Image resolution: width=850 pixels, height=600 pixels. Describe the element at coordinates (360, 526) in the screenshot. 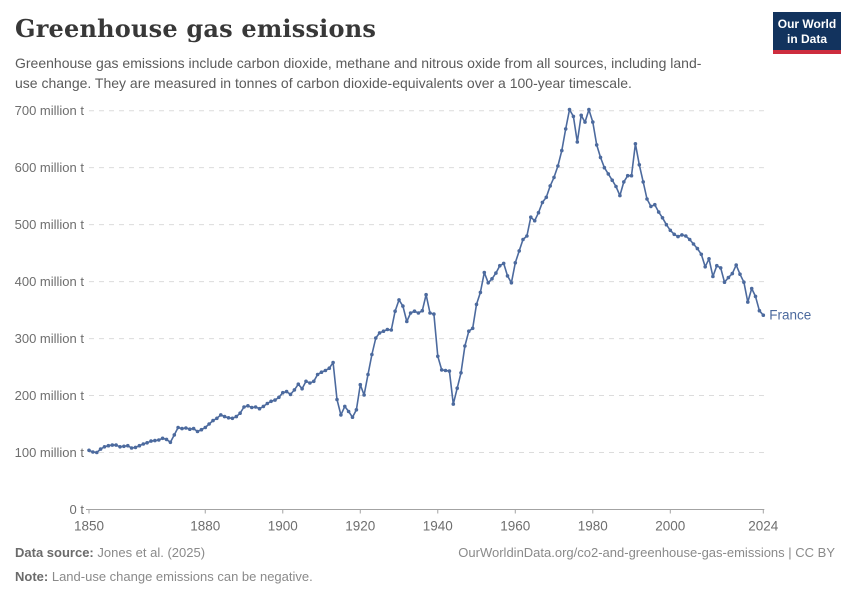

I see `x-axis-tick-label: 1920` at that location.